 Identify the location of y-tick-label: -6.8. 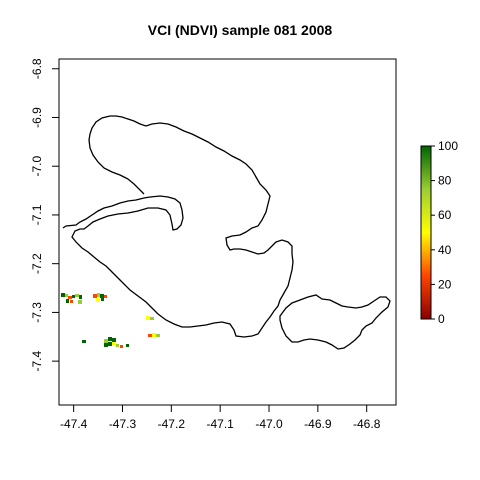
(37, 68).